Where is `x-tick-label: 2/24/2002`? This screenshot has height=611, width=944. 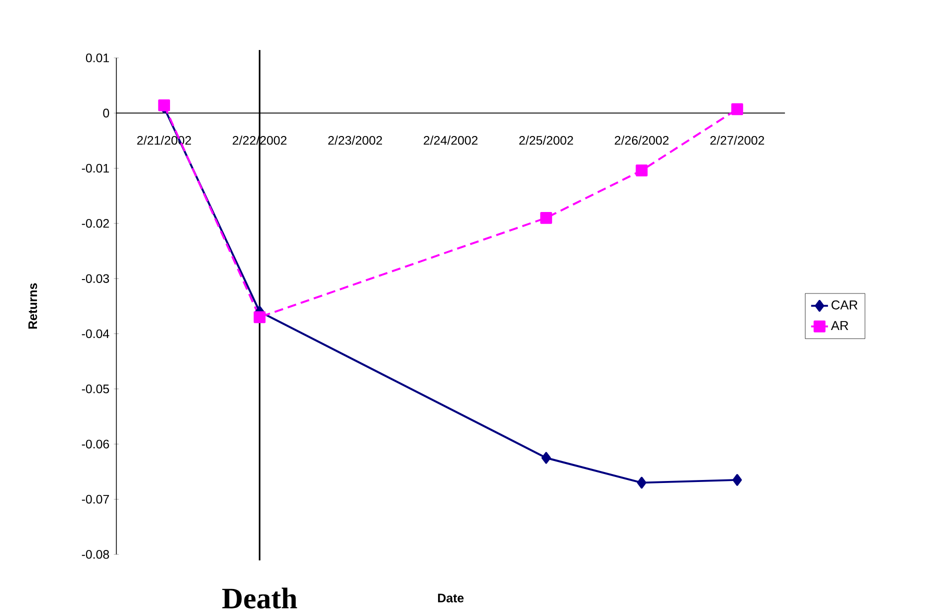
x-tick-label: 2/24/2002 is located at coordinates (451, 140).